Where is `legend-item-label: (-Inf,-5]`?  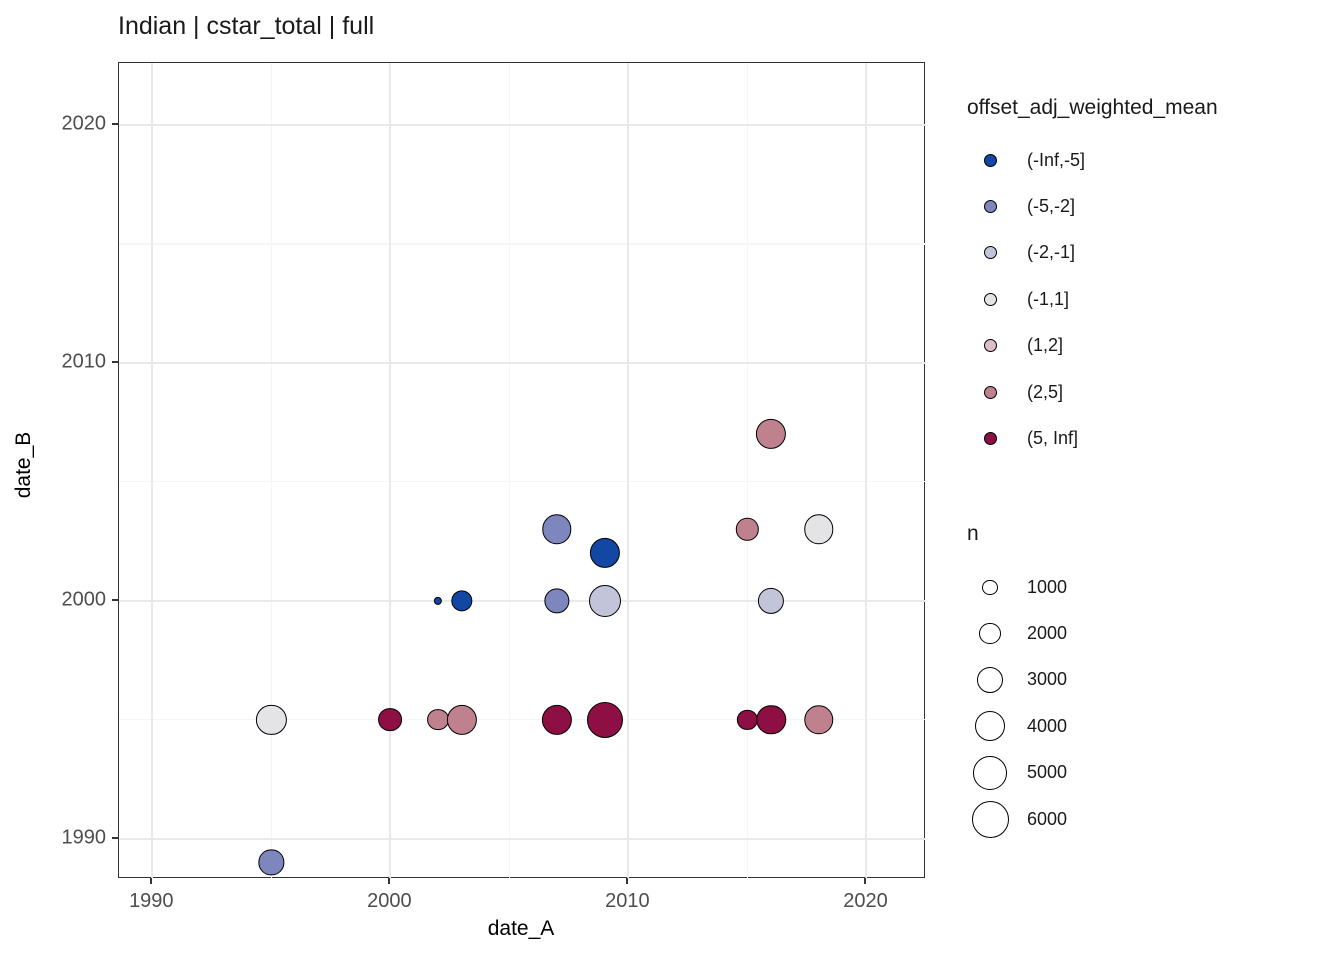 legend-item-label: (-Inf,-5] is located at coordinates (1056, 159).